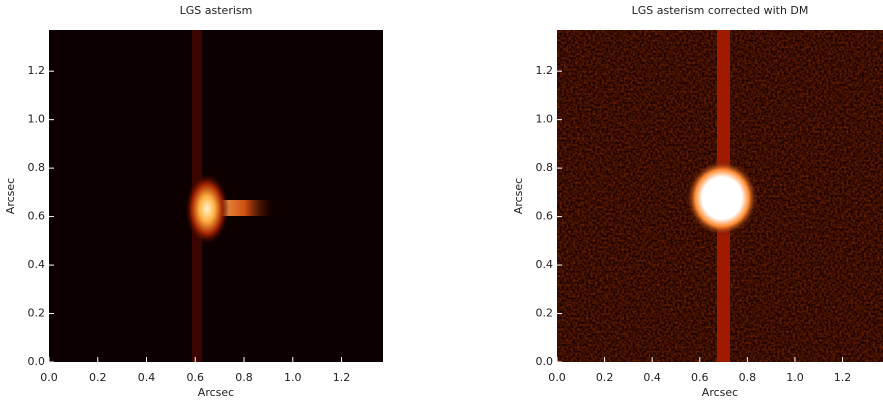 This screenshot has width=883, height=401. What do you see at coordinates (720, 10) in the screenshot?
I see `chart-title: LGS asterism corrected with DM` at bounding box center [720, 10].